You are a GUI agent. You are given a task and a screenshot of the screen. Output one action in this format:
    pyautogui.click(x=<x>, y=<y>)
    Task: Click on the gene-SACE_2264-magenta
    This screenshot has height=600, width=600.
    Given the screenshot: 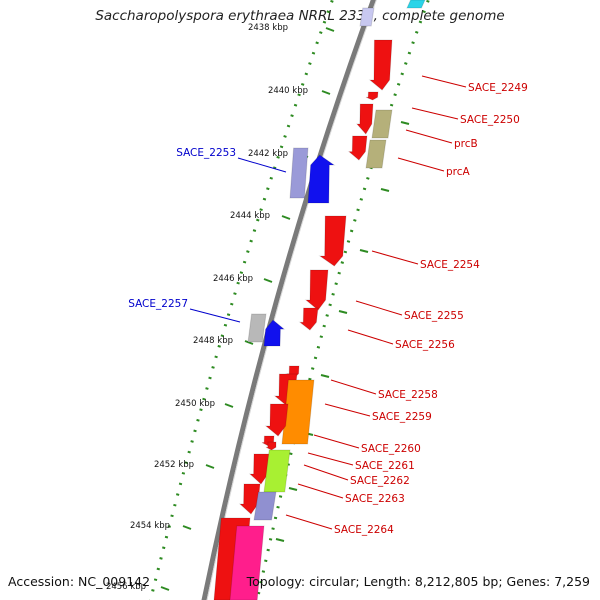 What is the action you would take?
    pyautogui.click(x=247, y=562)
    